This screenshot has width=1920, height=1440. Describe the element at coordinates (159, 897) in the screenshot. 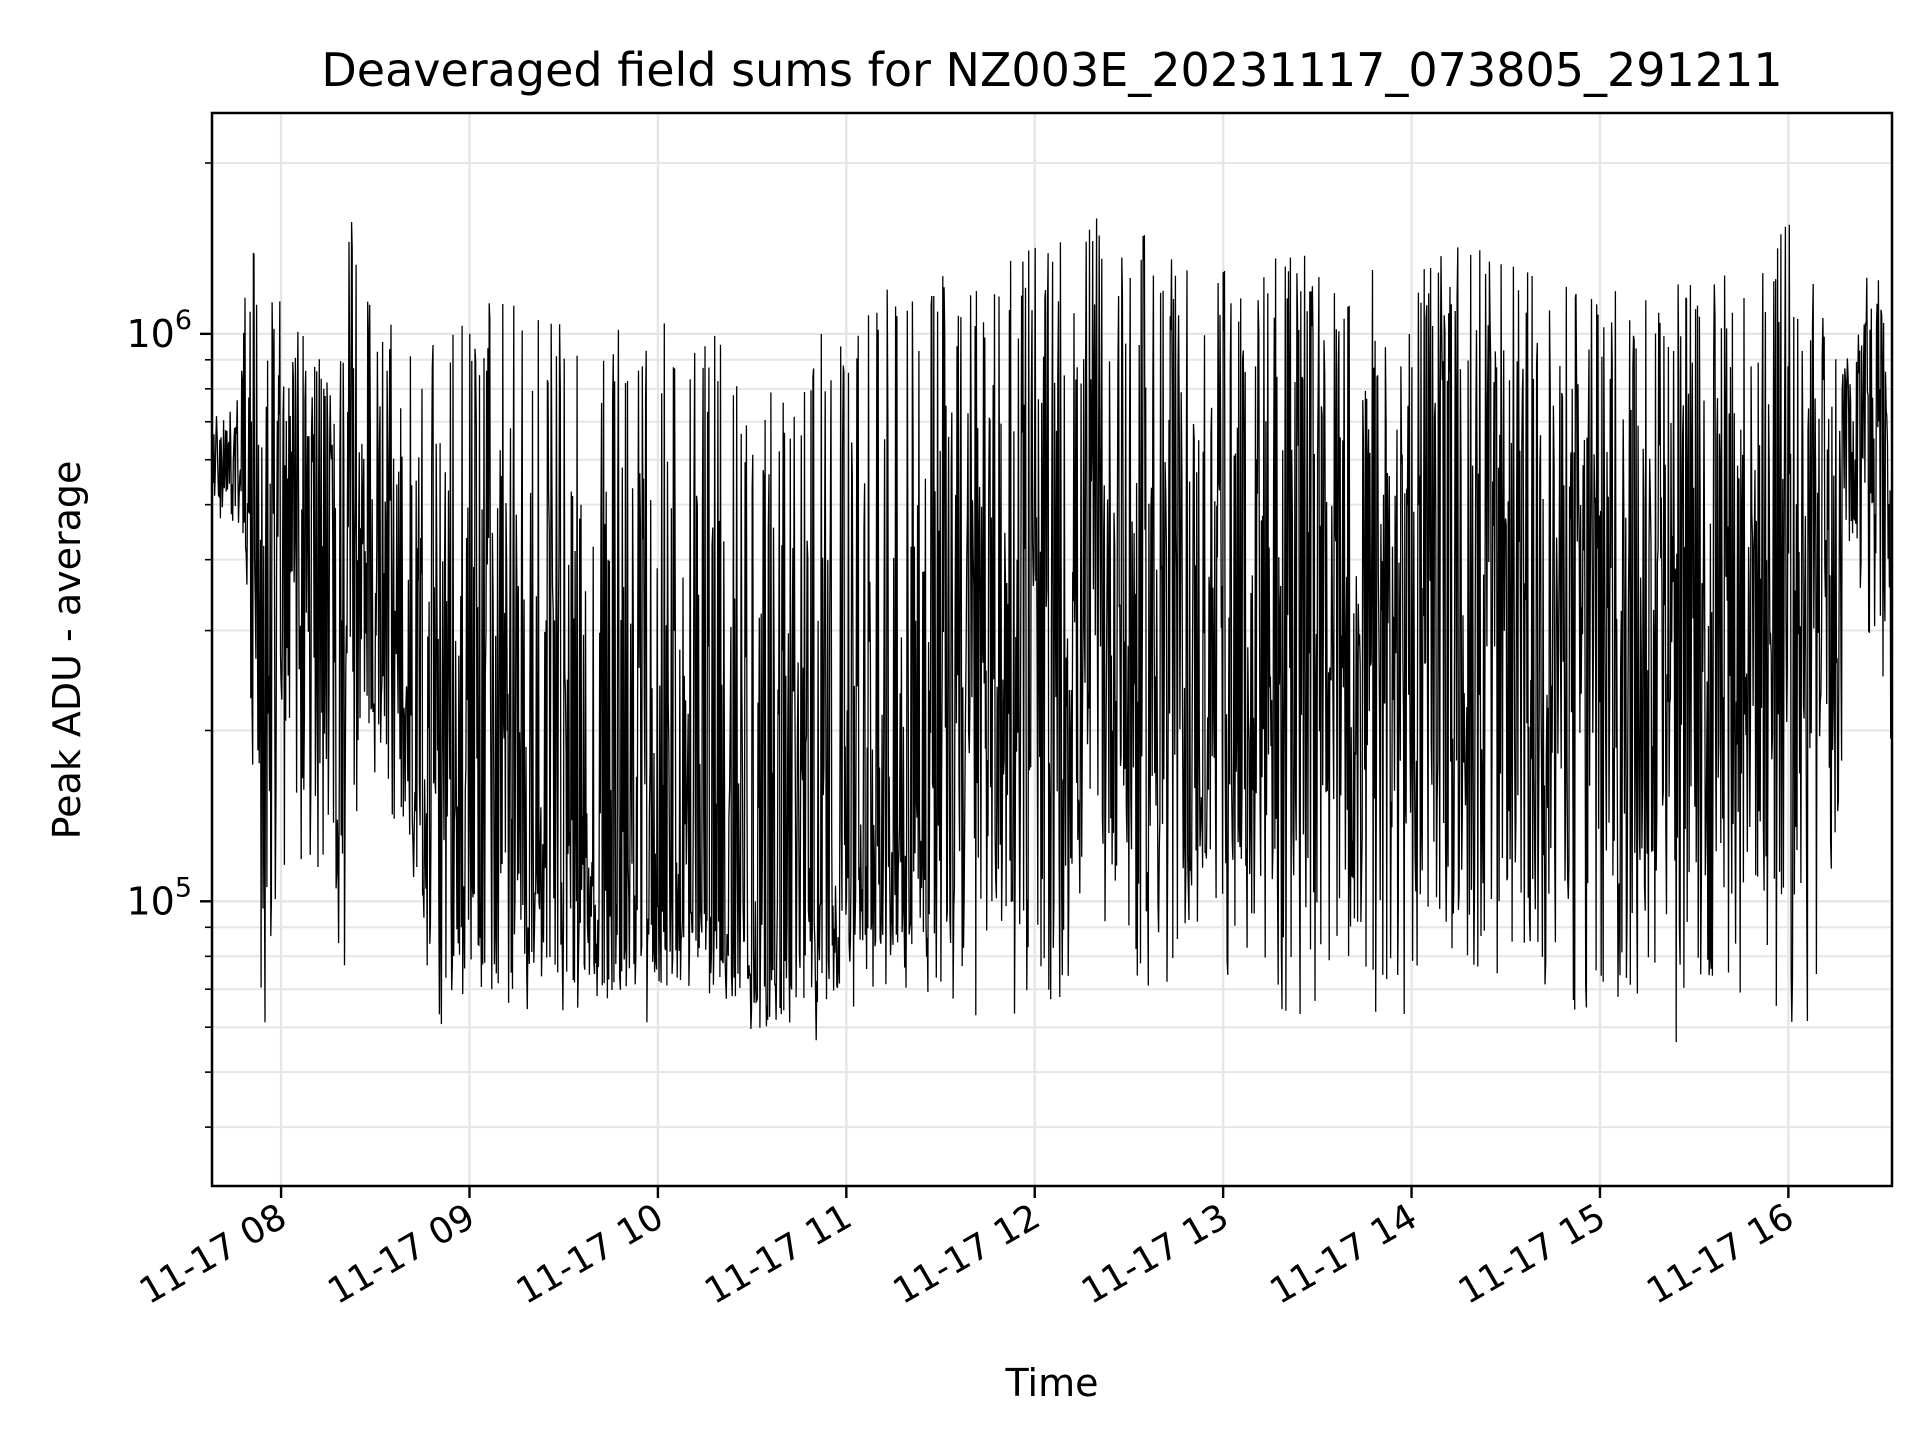

I see `y-tick-label: 10⁵` at that location.